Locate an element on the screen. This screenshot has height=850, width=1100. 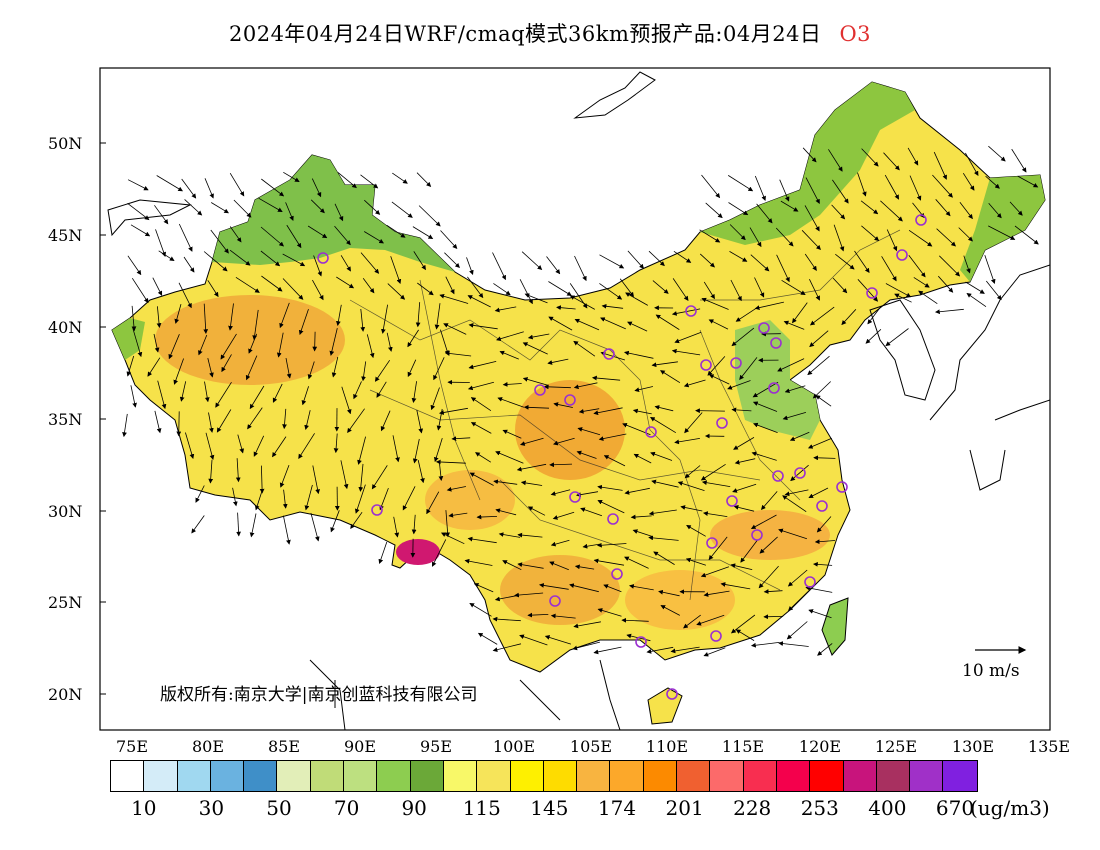
lon-label-130: 130E is located at coordinates (973, 746).